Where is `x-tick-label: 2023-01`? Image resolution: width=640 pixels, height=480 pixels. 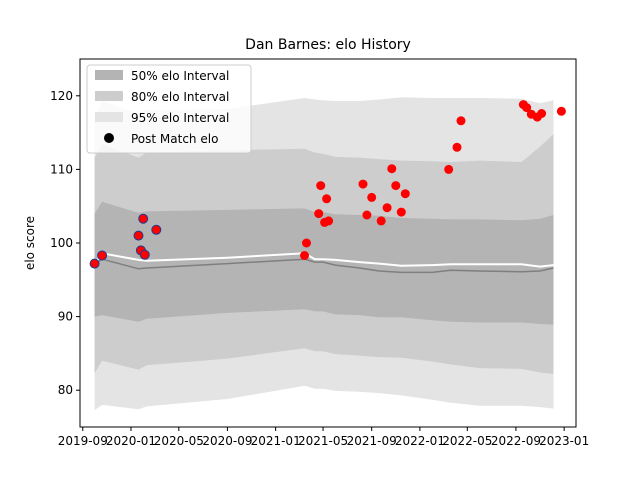 x-tick-label: 2023-01 is located at coordinates (564, 441).